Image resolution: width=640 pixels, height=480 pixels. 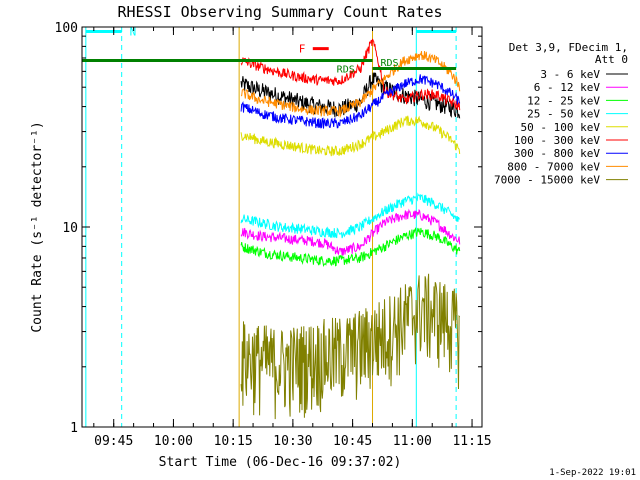 What do you see at coordinates (302, 49) in the screenshot?
I see `flag-label-1: F` at bounding box center [302, 49].